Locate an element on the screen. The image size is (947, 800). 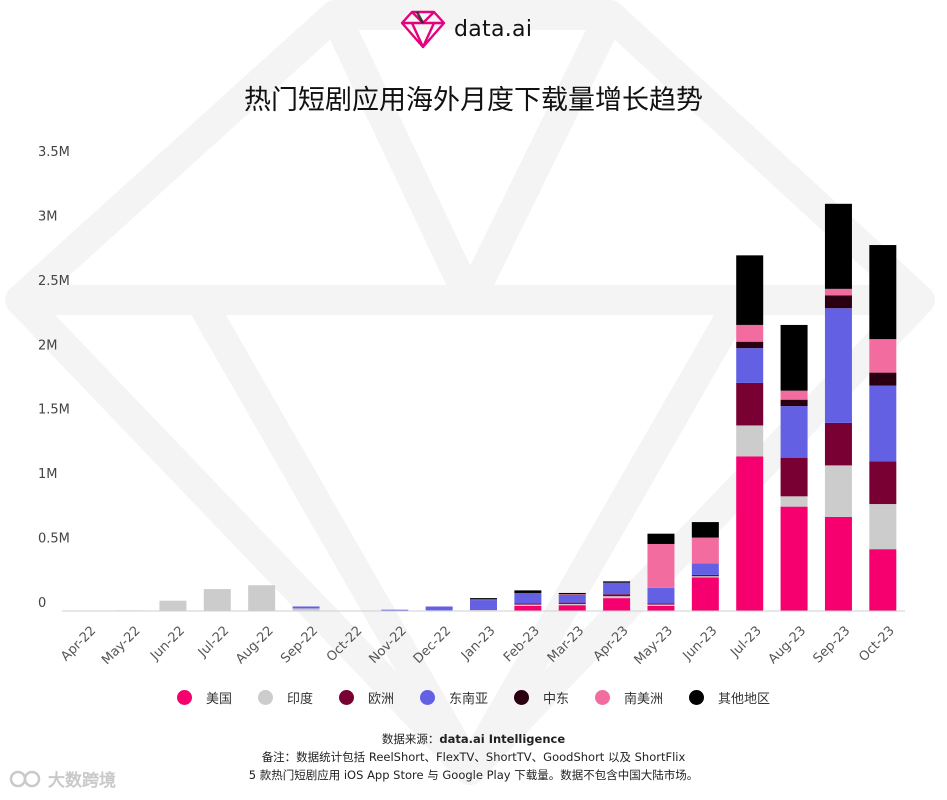
y-tick-label: 2.5M is located at coordinates (54, 281).